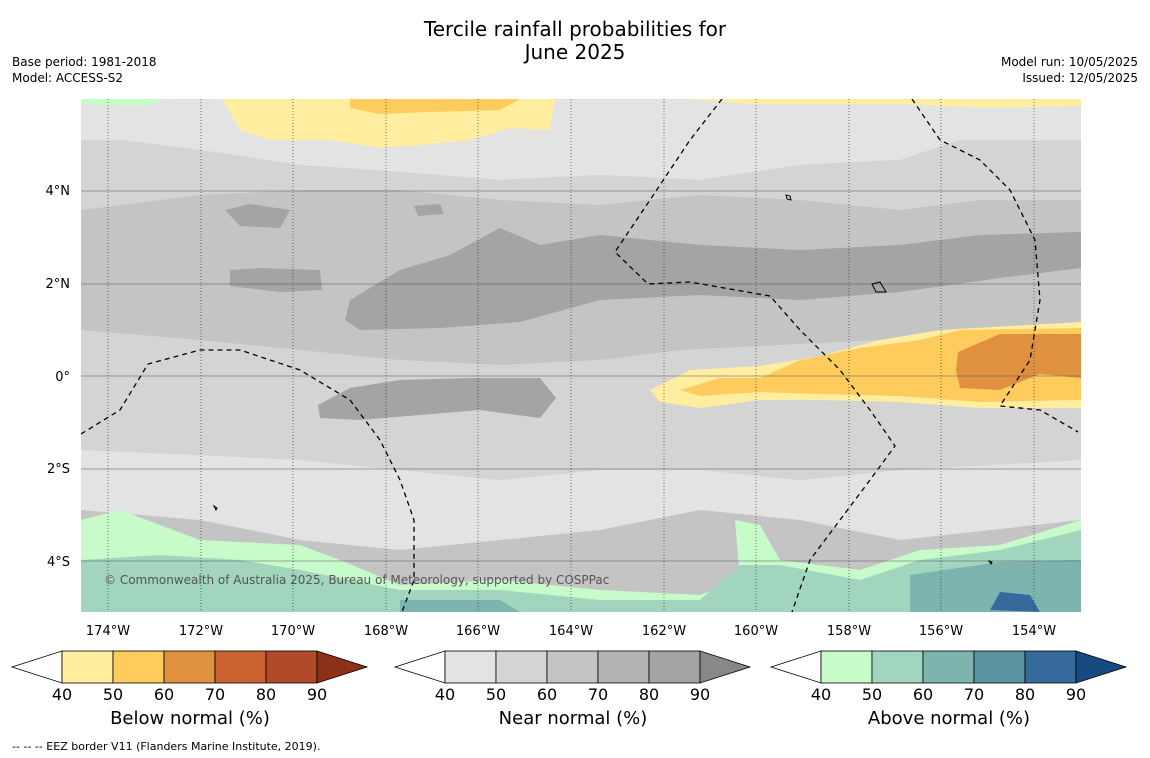 This screenshot has height=758, width=1150. I want to click on lon-label-156w: 156°W, so click(941, 631).